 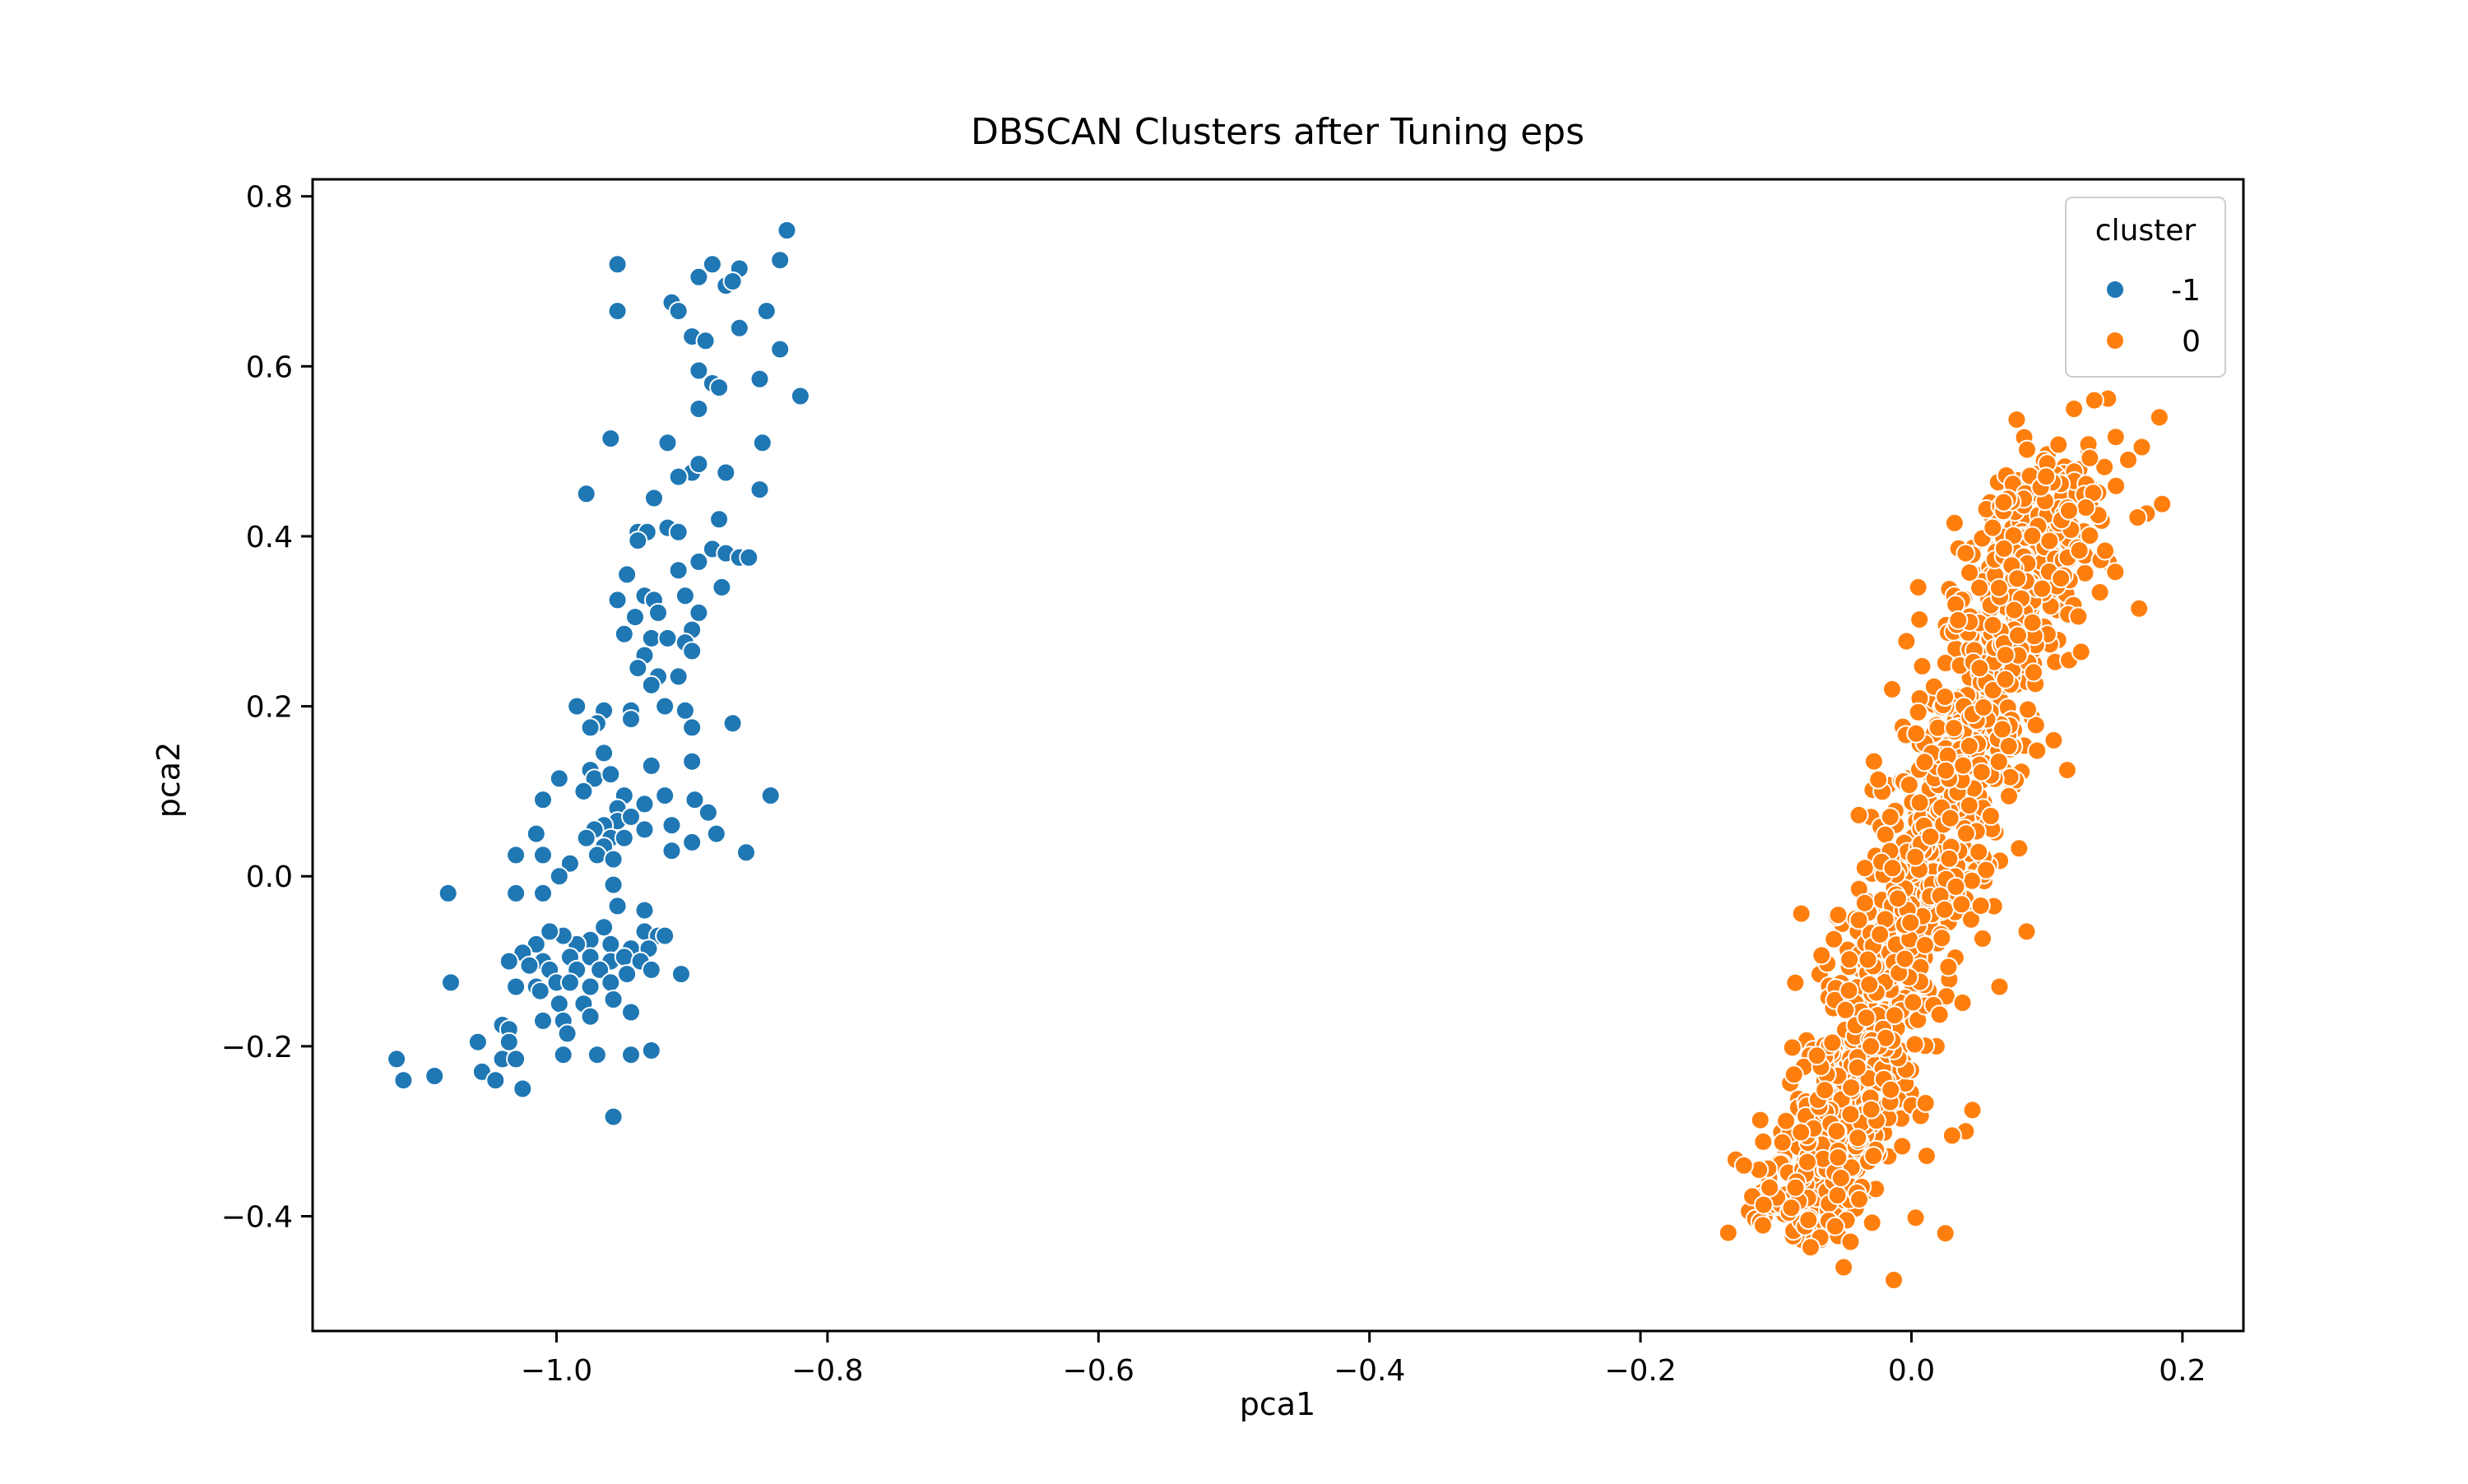 I want to click on y-tick-label: 0.2, so click(x=269, y=708).